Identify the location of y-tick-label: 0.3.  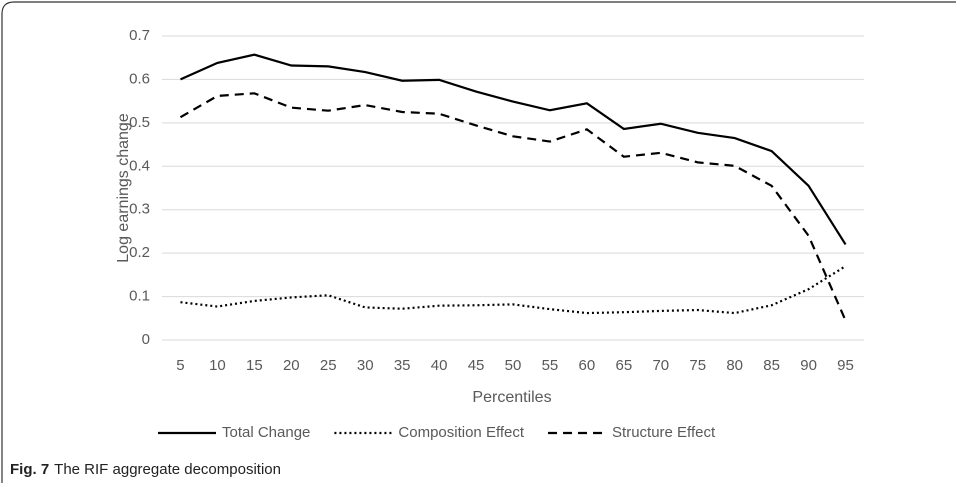
(139, 209).